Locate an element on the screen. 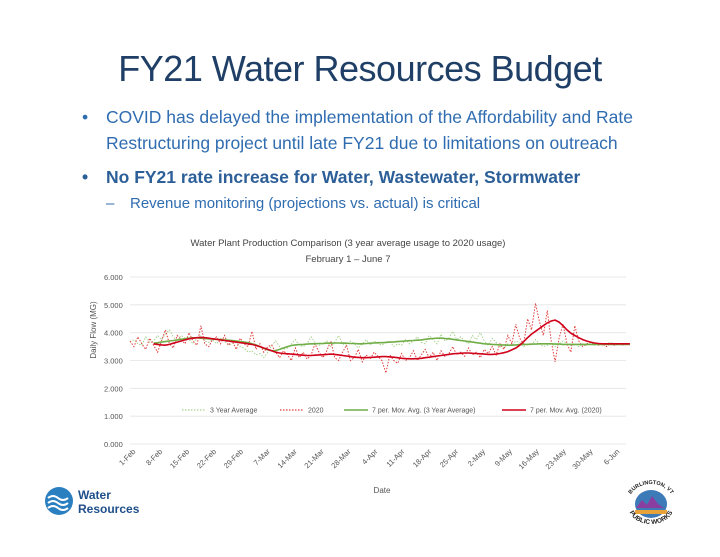 This screenshot has height=557, width=720. legend-label: 7 per. Mov. Avg. (2020) is located at coordinates (566, 411).